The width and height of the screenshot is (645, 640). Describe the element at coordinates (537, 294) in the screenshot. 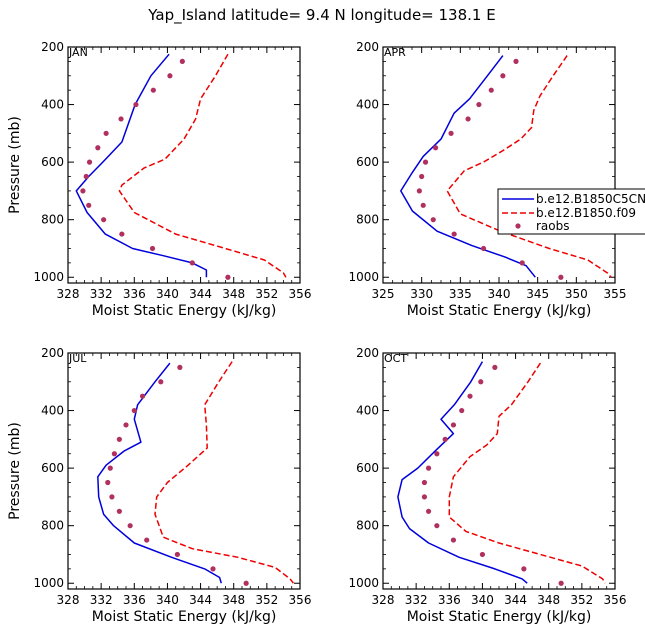

I see `x-tick-label: 345` at that location.